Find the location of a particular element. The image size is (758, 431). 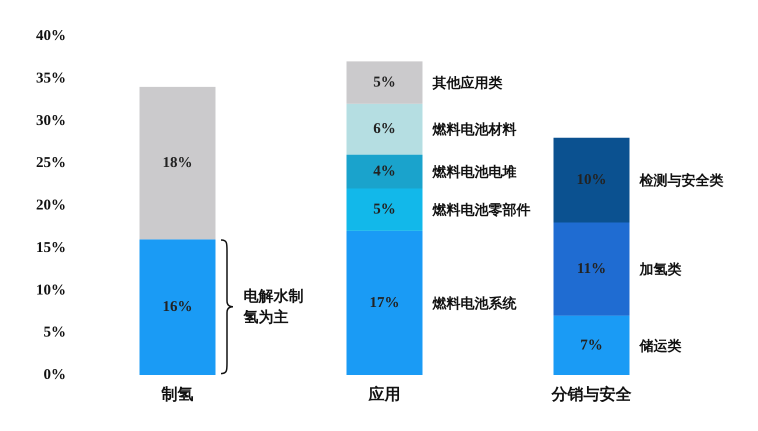

y-tick-label: 20% is located at coordinates (51, 206).